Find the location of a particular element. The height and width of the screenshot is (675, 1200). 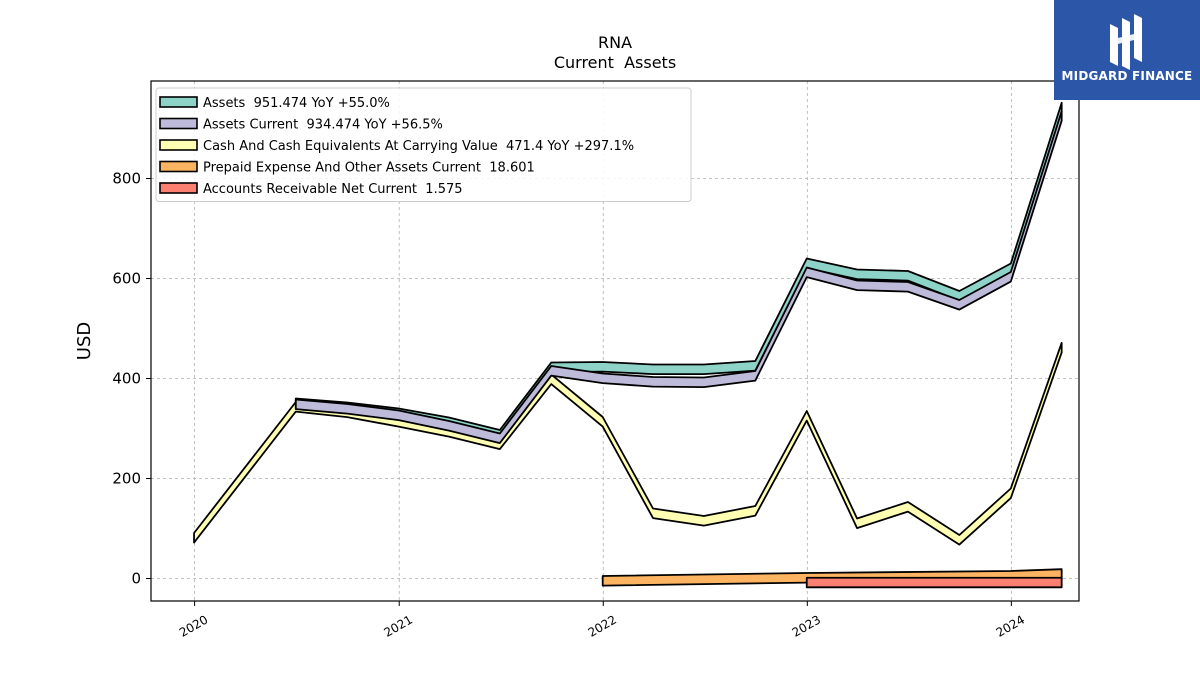

x-tick-label: 2022 is located at coordinates (602, 625).